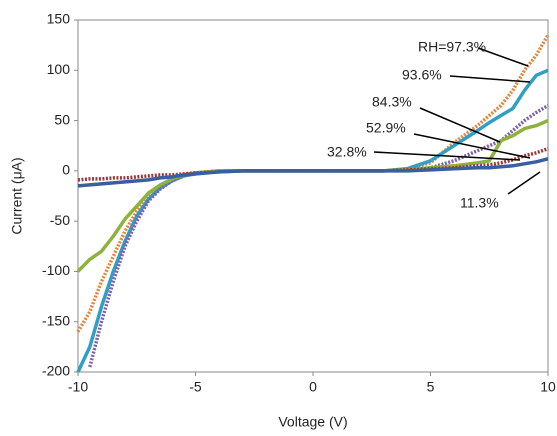 This screenshot has width=557, height=436. I want to click on y-tick-label: 0, so click(66, 170).